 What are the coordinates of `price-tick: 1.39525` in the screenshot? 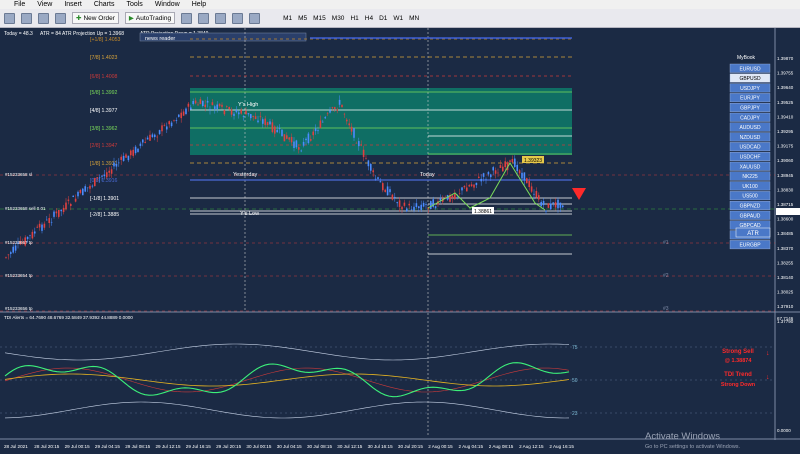 It's located at (785, 102).